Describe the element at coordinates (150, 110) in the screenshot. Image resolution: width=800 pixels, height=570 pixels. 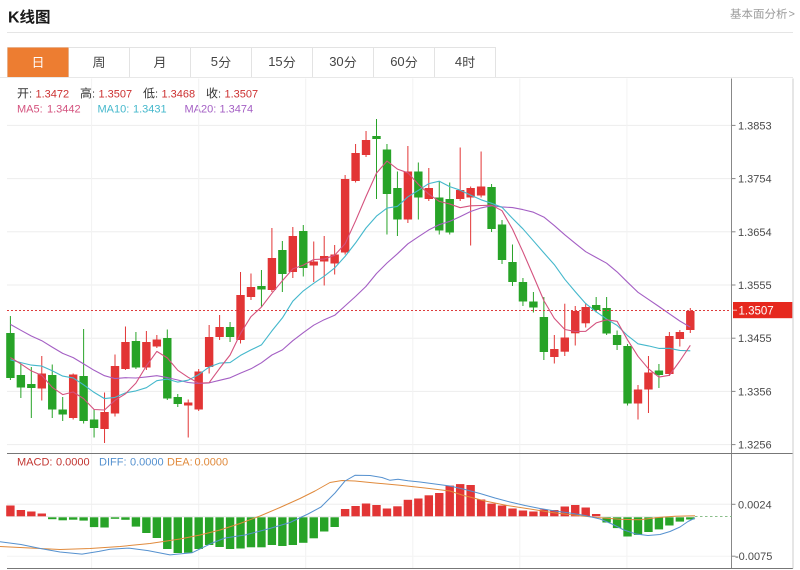
I see `svg-text: 1.3431` at that location.